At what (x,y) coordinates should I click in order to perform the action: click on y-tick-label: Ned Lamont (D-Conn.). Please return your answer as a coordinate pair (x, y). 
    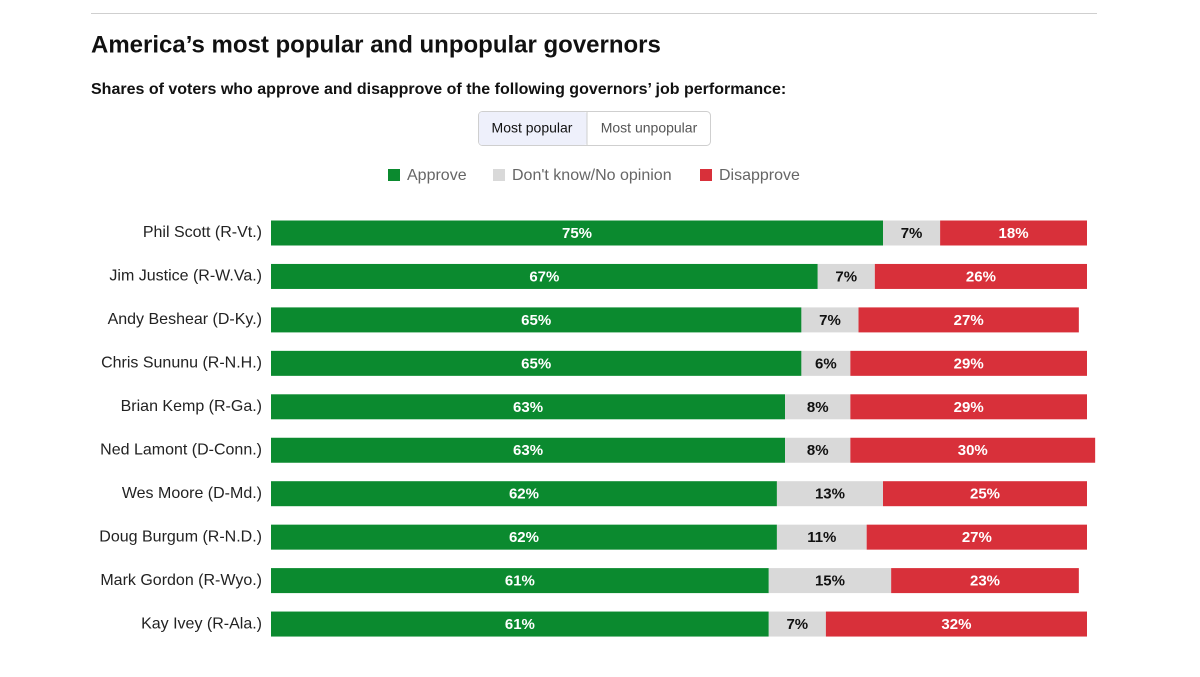
    Looking at the image, I should click on (181, 449).